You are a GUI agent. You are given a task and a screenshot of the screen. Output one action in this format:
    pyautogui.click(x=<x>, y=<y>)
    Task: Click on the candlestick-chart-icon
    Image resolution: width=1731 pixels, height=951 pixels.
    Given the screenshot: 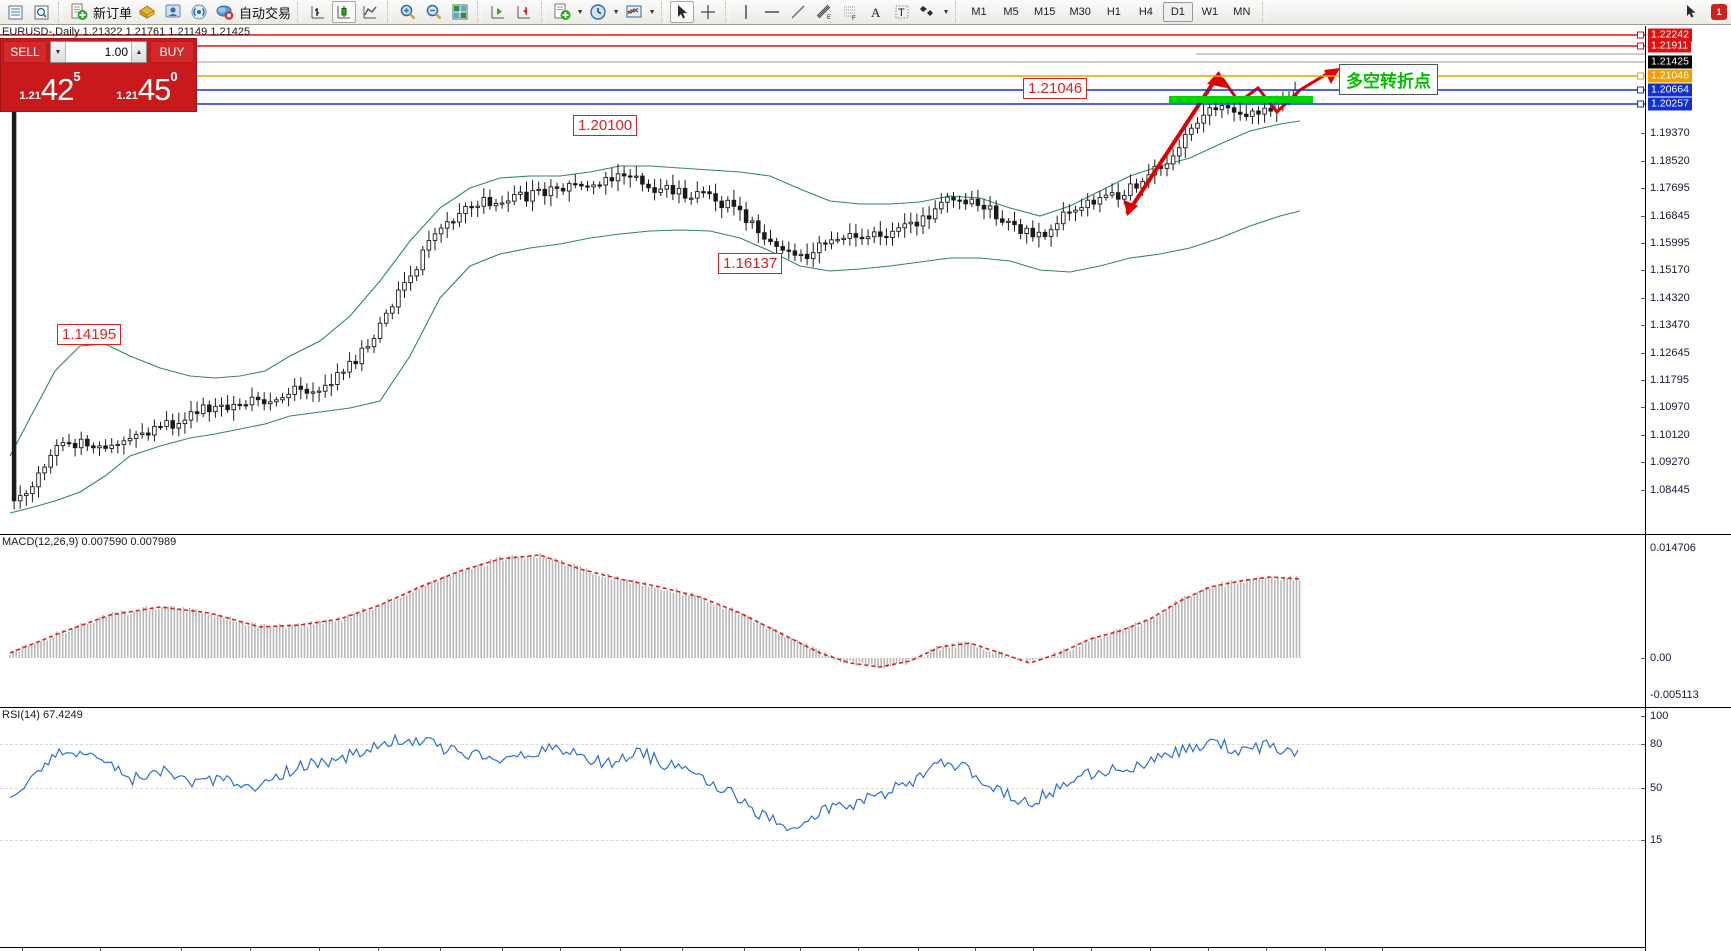 What is the action you would take?
    pyautogui.click(x=344, y=12)
    